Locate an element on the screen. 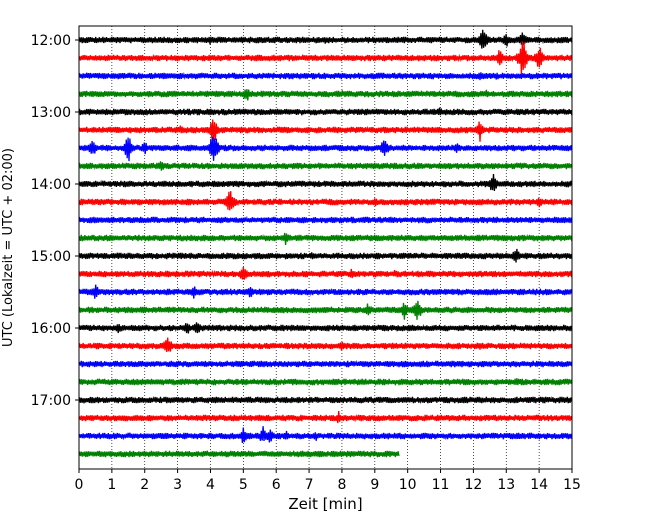  x-tick-label: 4 is located at coordinates (210, 485).